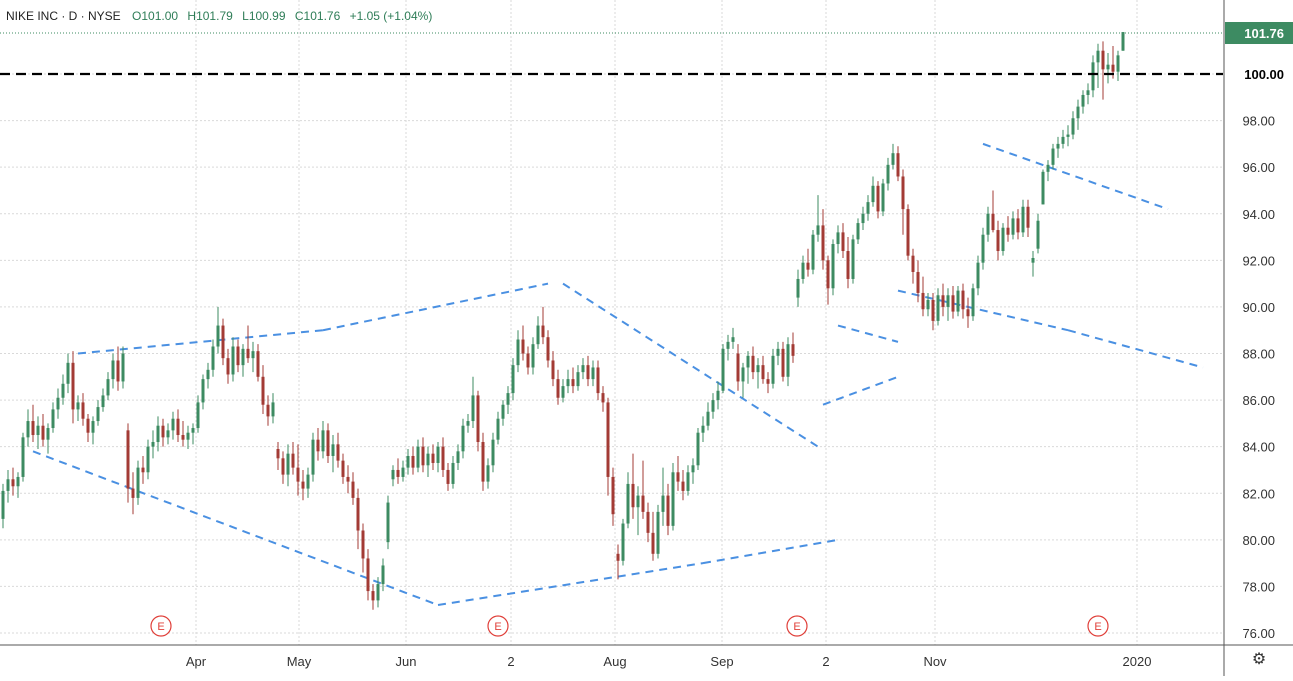 Image resolution: width=1293 pixels, height=681 pixels. What do you see at coordinates (1258, 307) in the screenshot?
I see `y-tick-label: 90.00` at bounding box center [1258, 307].